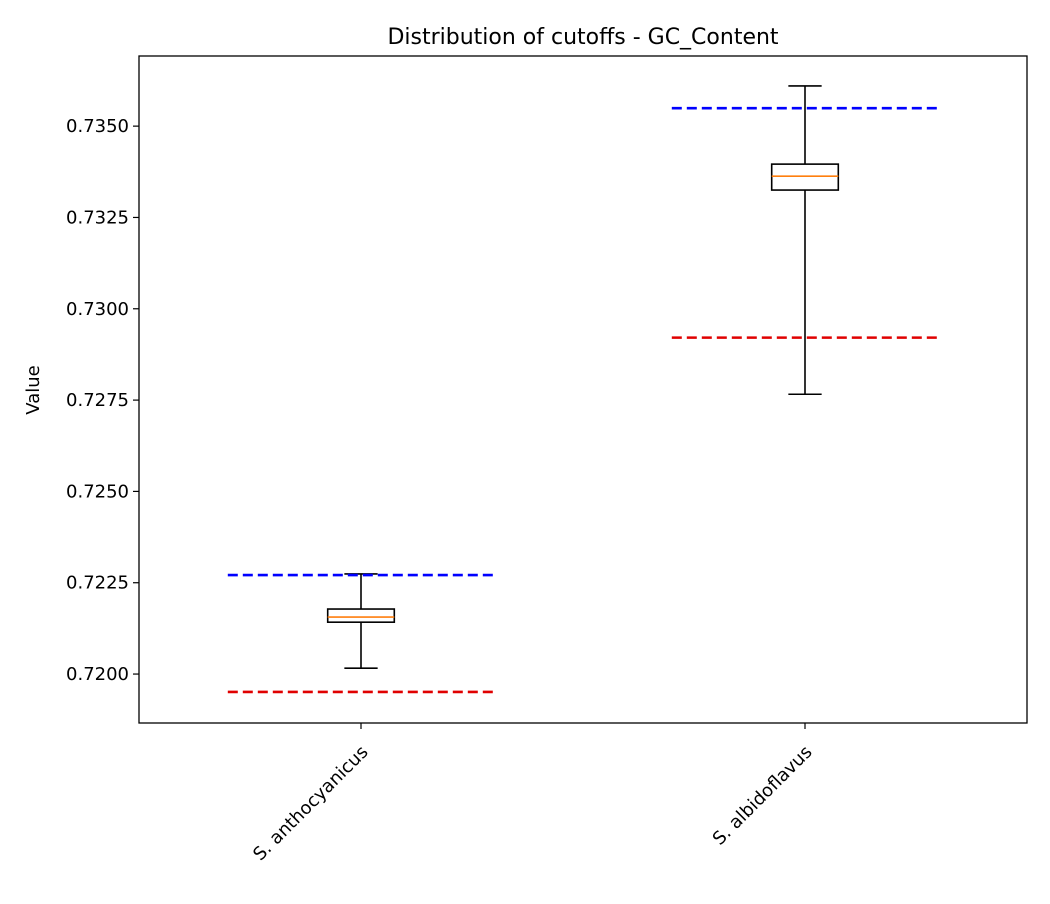  I want to click on y-tick-label: 0.7200, so click(97, 674).